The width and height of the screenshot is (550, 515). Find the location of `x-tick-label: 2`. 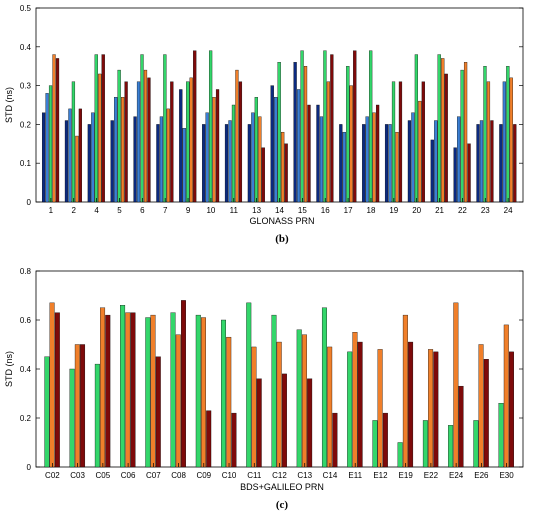

x-tick-label: 2 is located at coordinates (73, 210).